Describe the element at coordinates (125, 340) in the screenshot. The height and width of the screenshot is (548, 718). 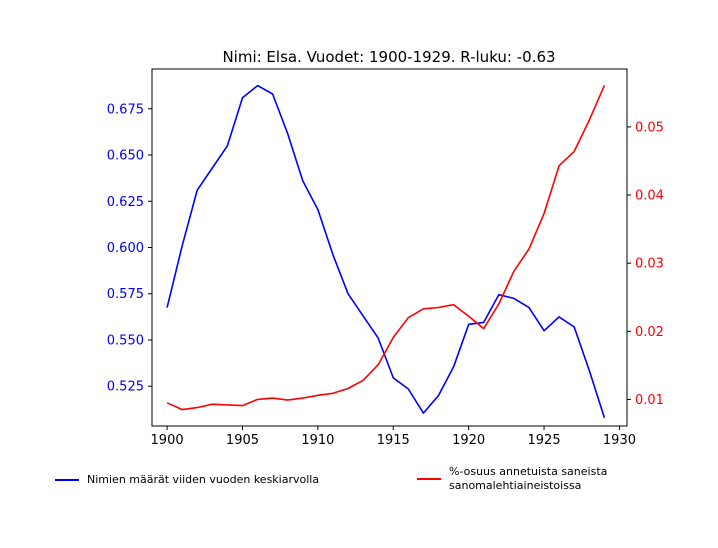
I see `y-left-tick-label: 0.550` at that location.